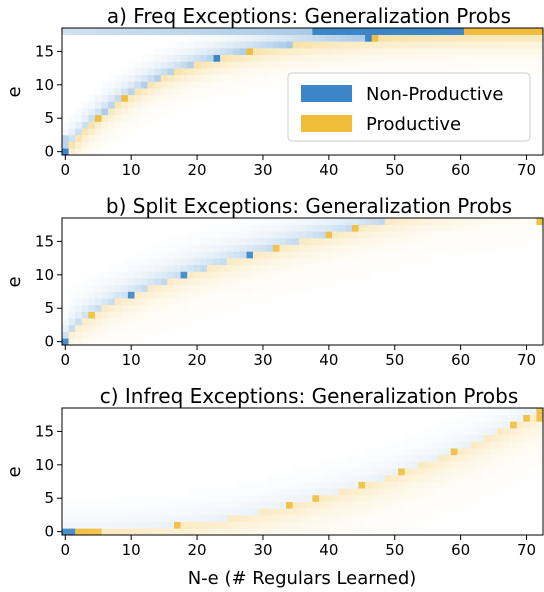  What do you see at coordinates (262, 550) in the screenshot?
I see `x-tick-label: 30` at bounding box center [262, 550].